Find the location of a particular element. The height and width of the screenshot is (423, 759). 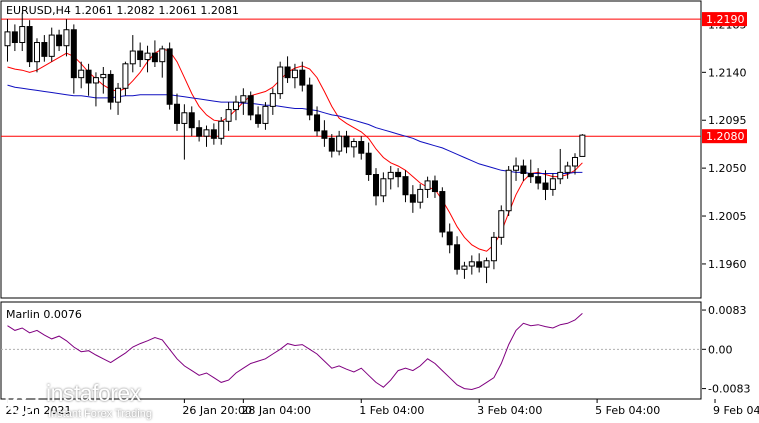

marlin-y-axis: 0.0083 0.00 -0.0083 is located at coordinates (726, 350).